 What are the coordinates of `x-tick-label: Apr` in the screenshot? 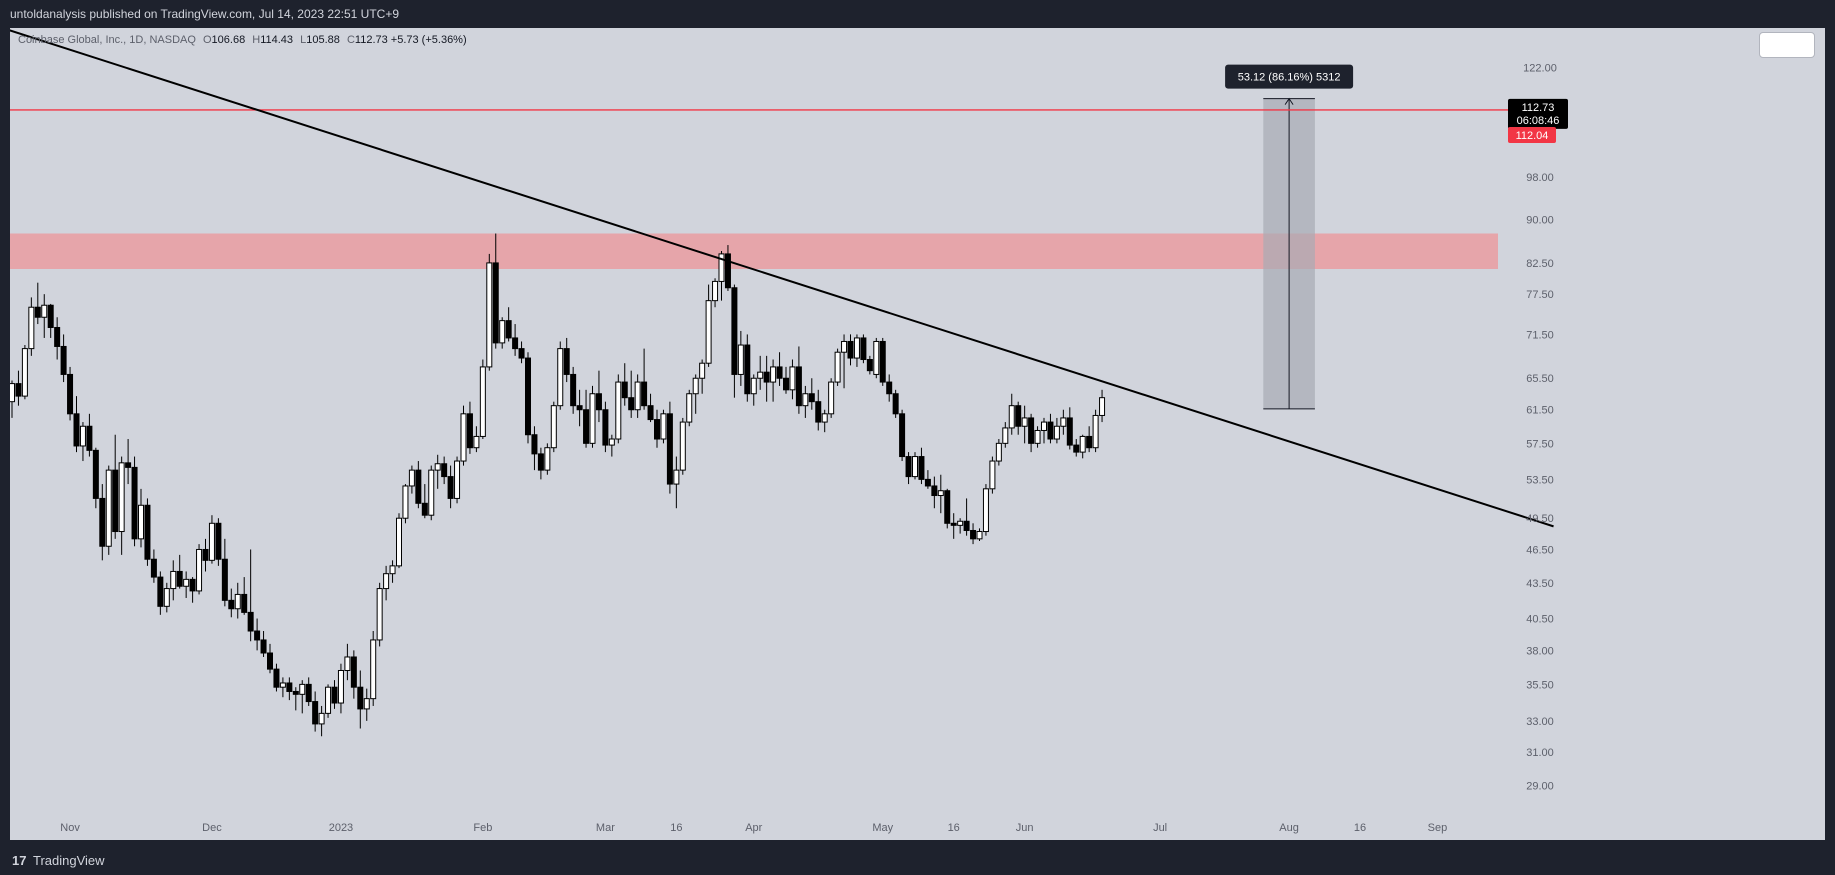 It's located at (753, 828).